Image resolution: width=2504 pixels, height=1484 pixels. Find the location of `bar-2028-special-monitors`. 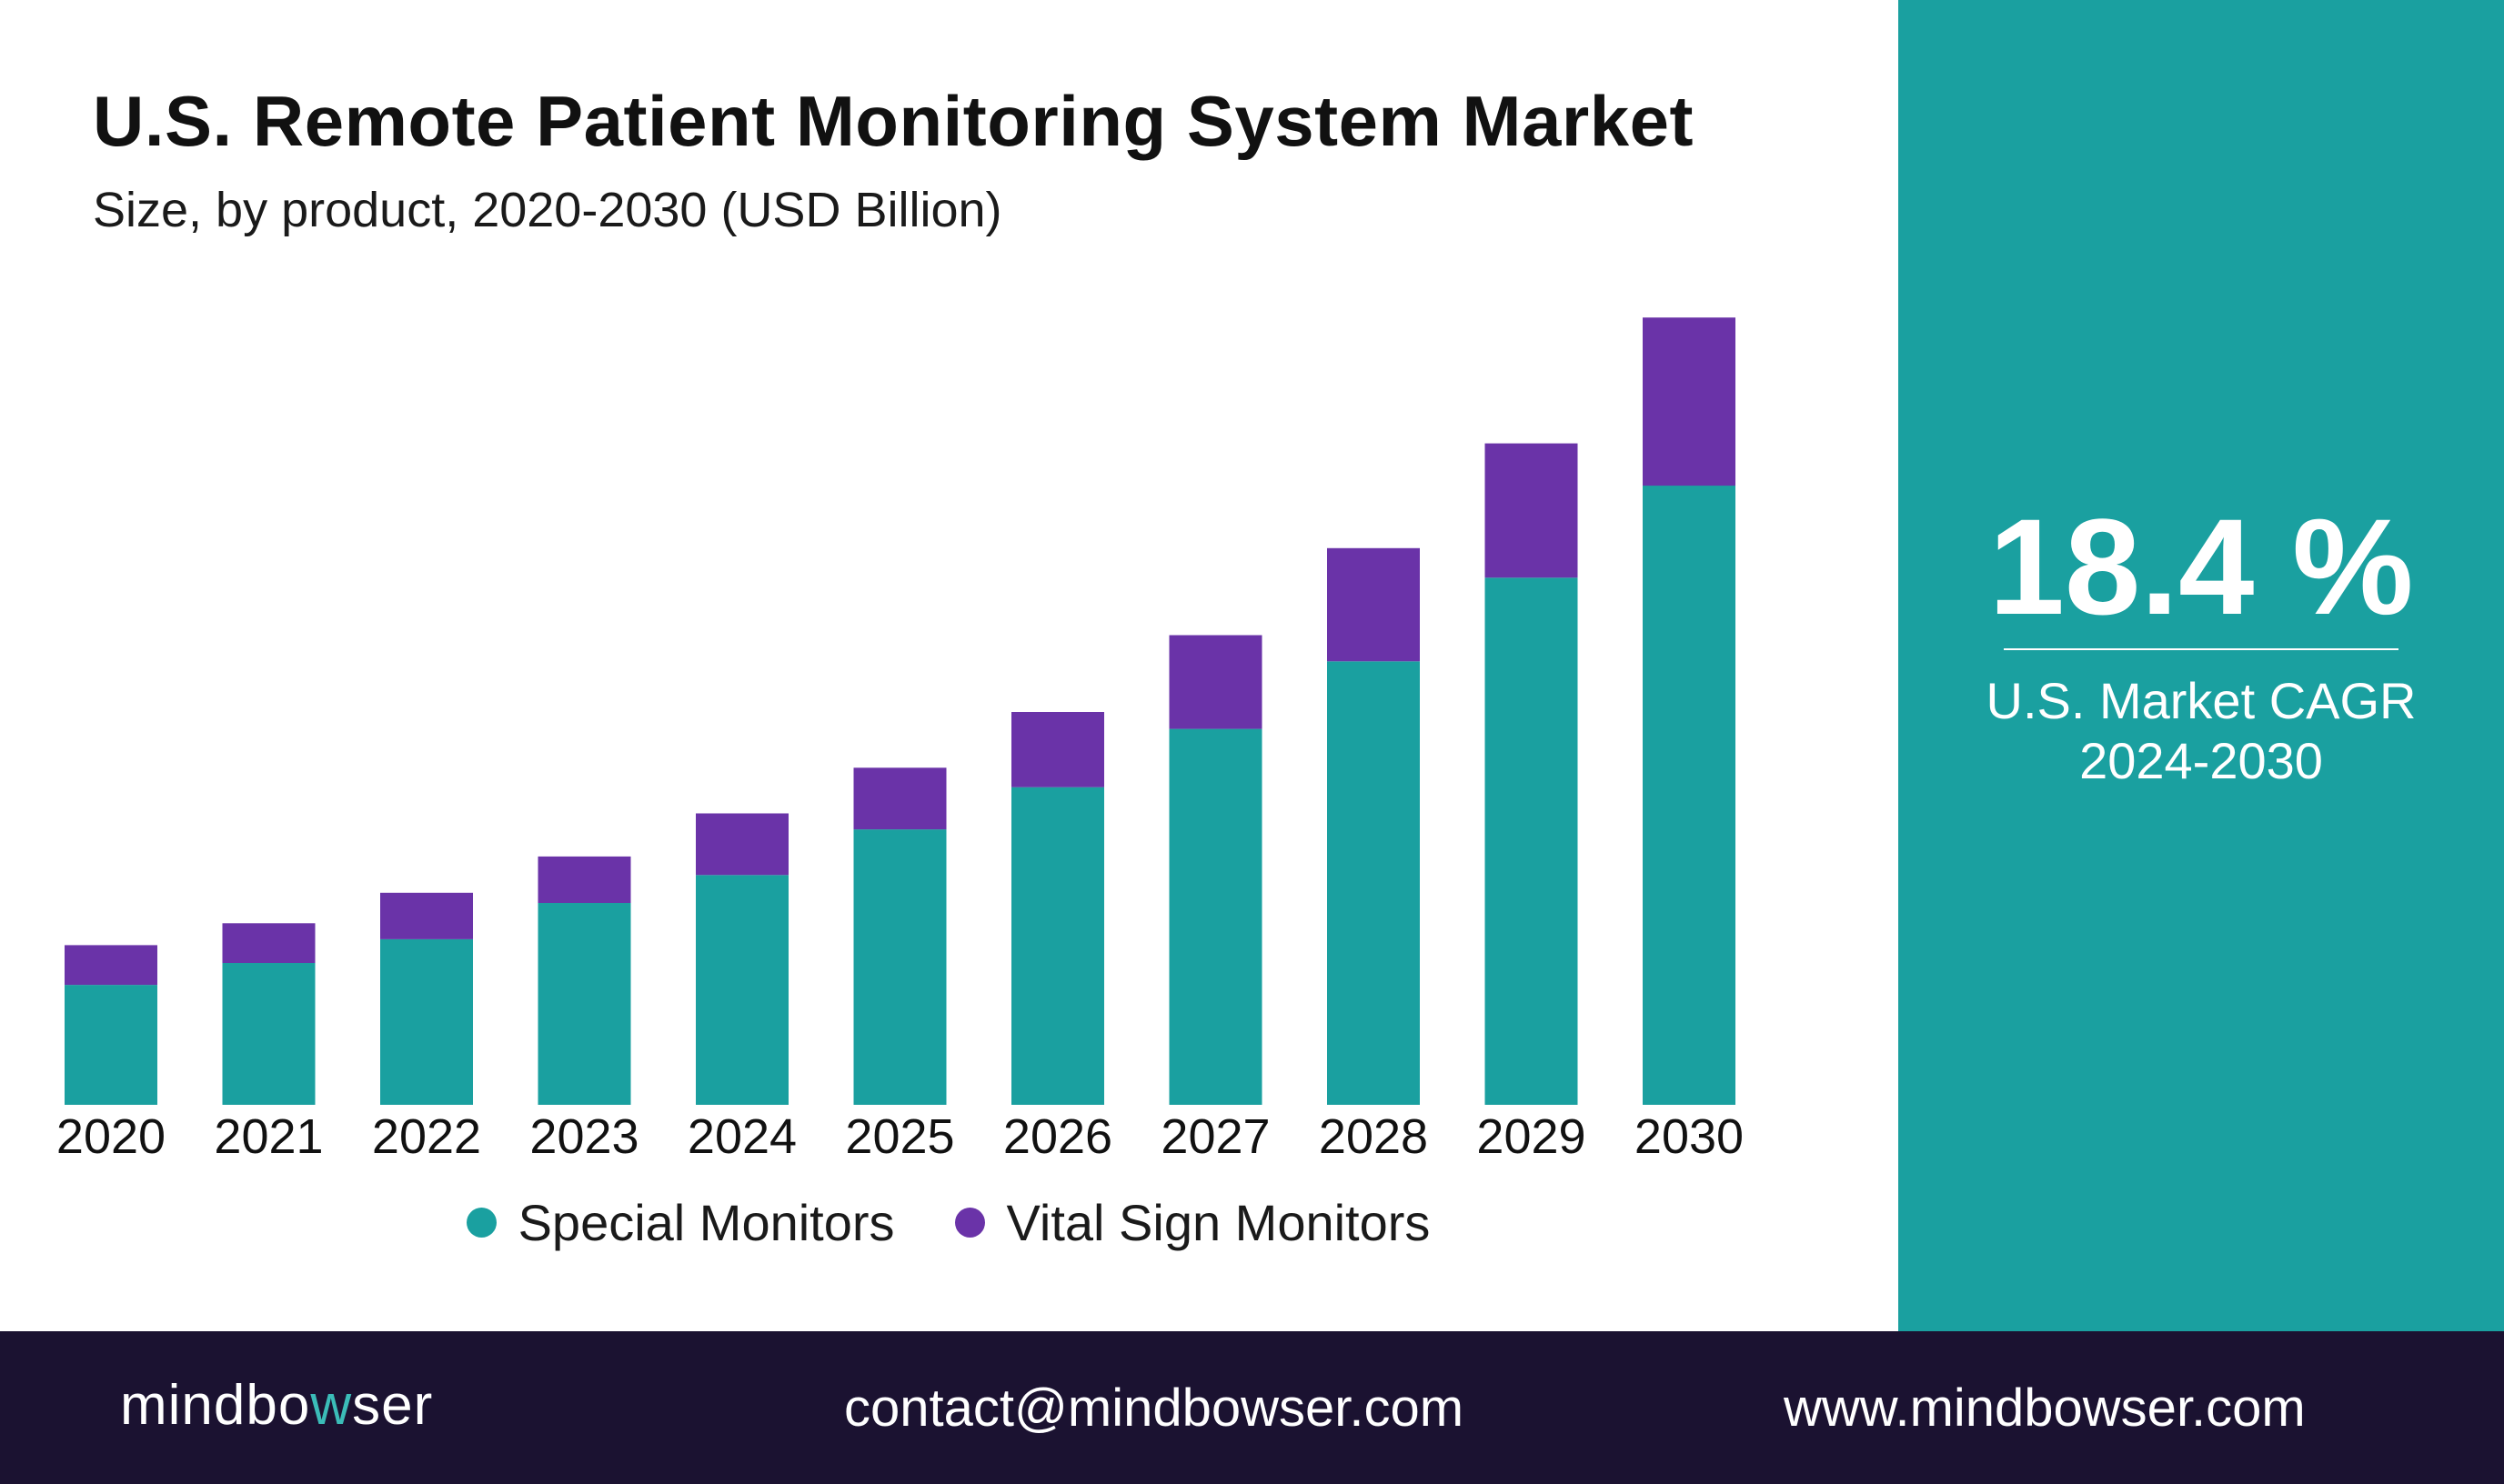

bar-2028-special-monitors is located at coordinates (1373, 883).